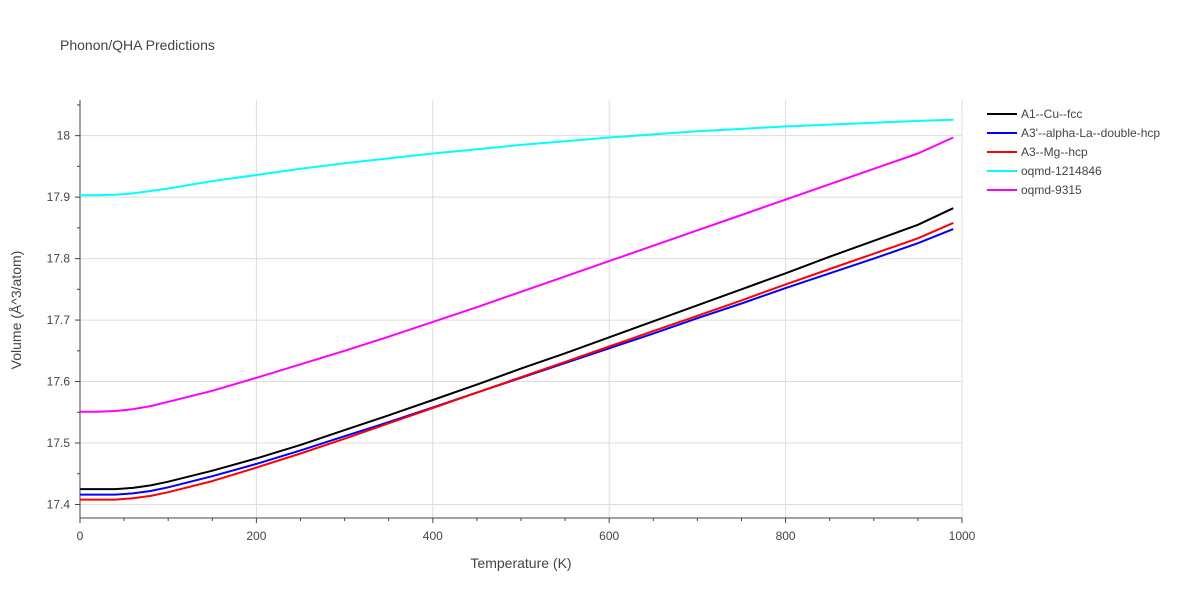  I want to click on legend-item: A1--Cu--fcc, so click(1034, 114).